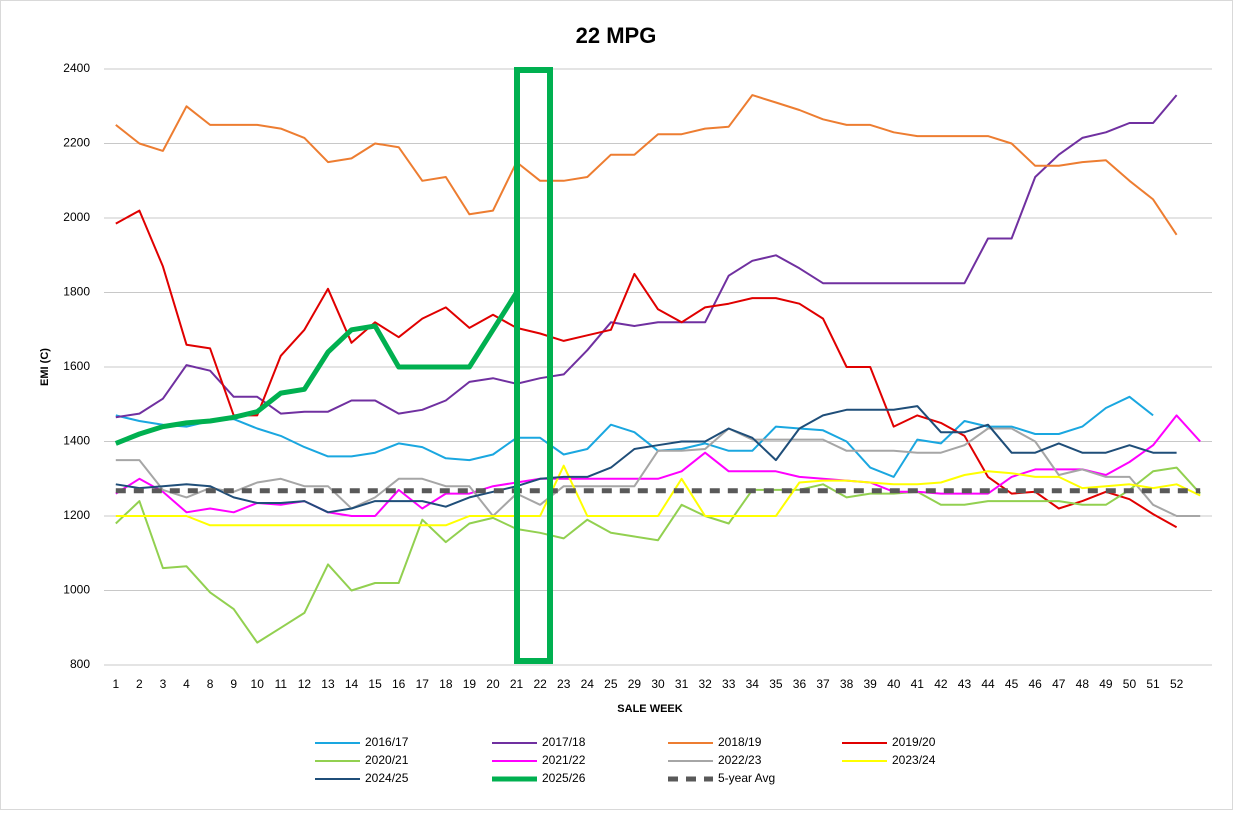  I want to click on legend-label: 2022/23, so click(740, 760).